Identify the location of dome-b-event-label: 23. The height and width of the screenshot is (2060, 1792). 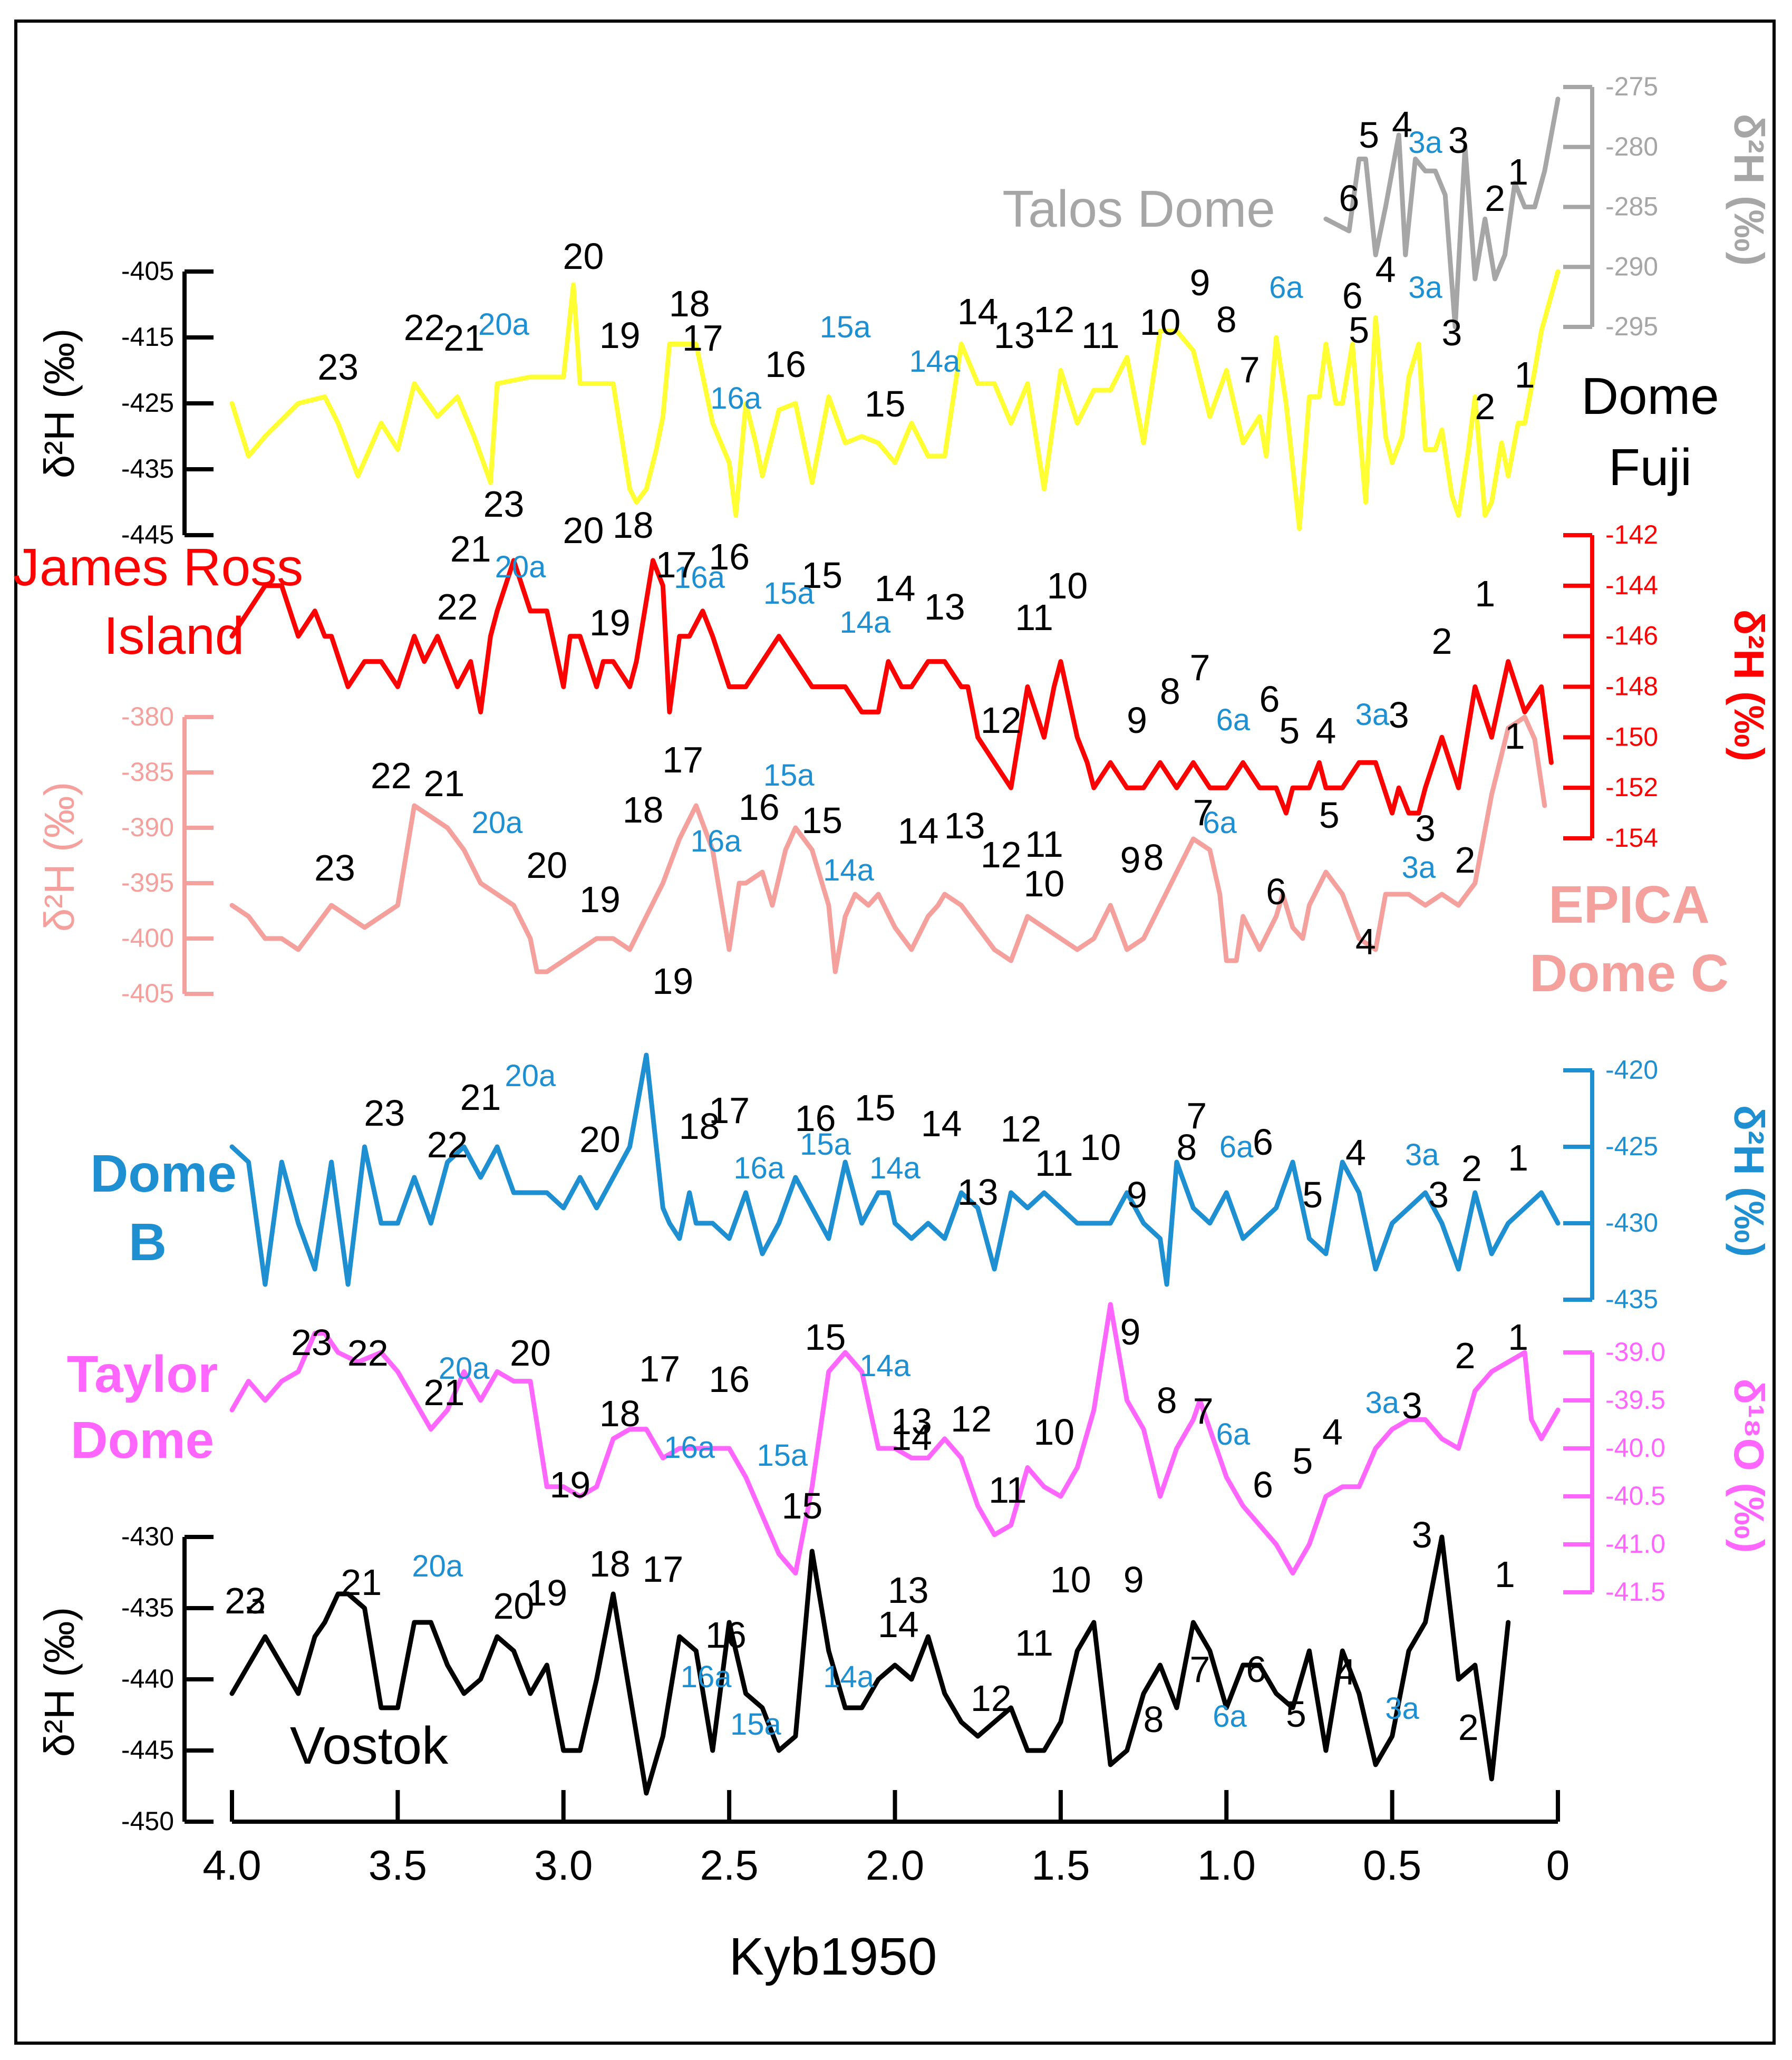
(384, 1113).